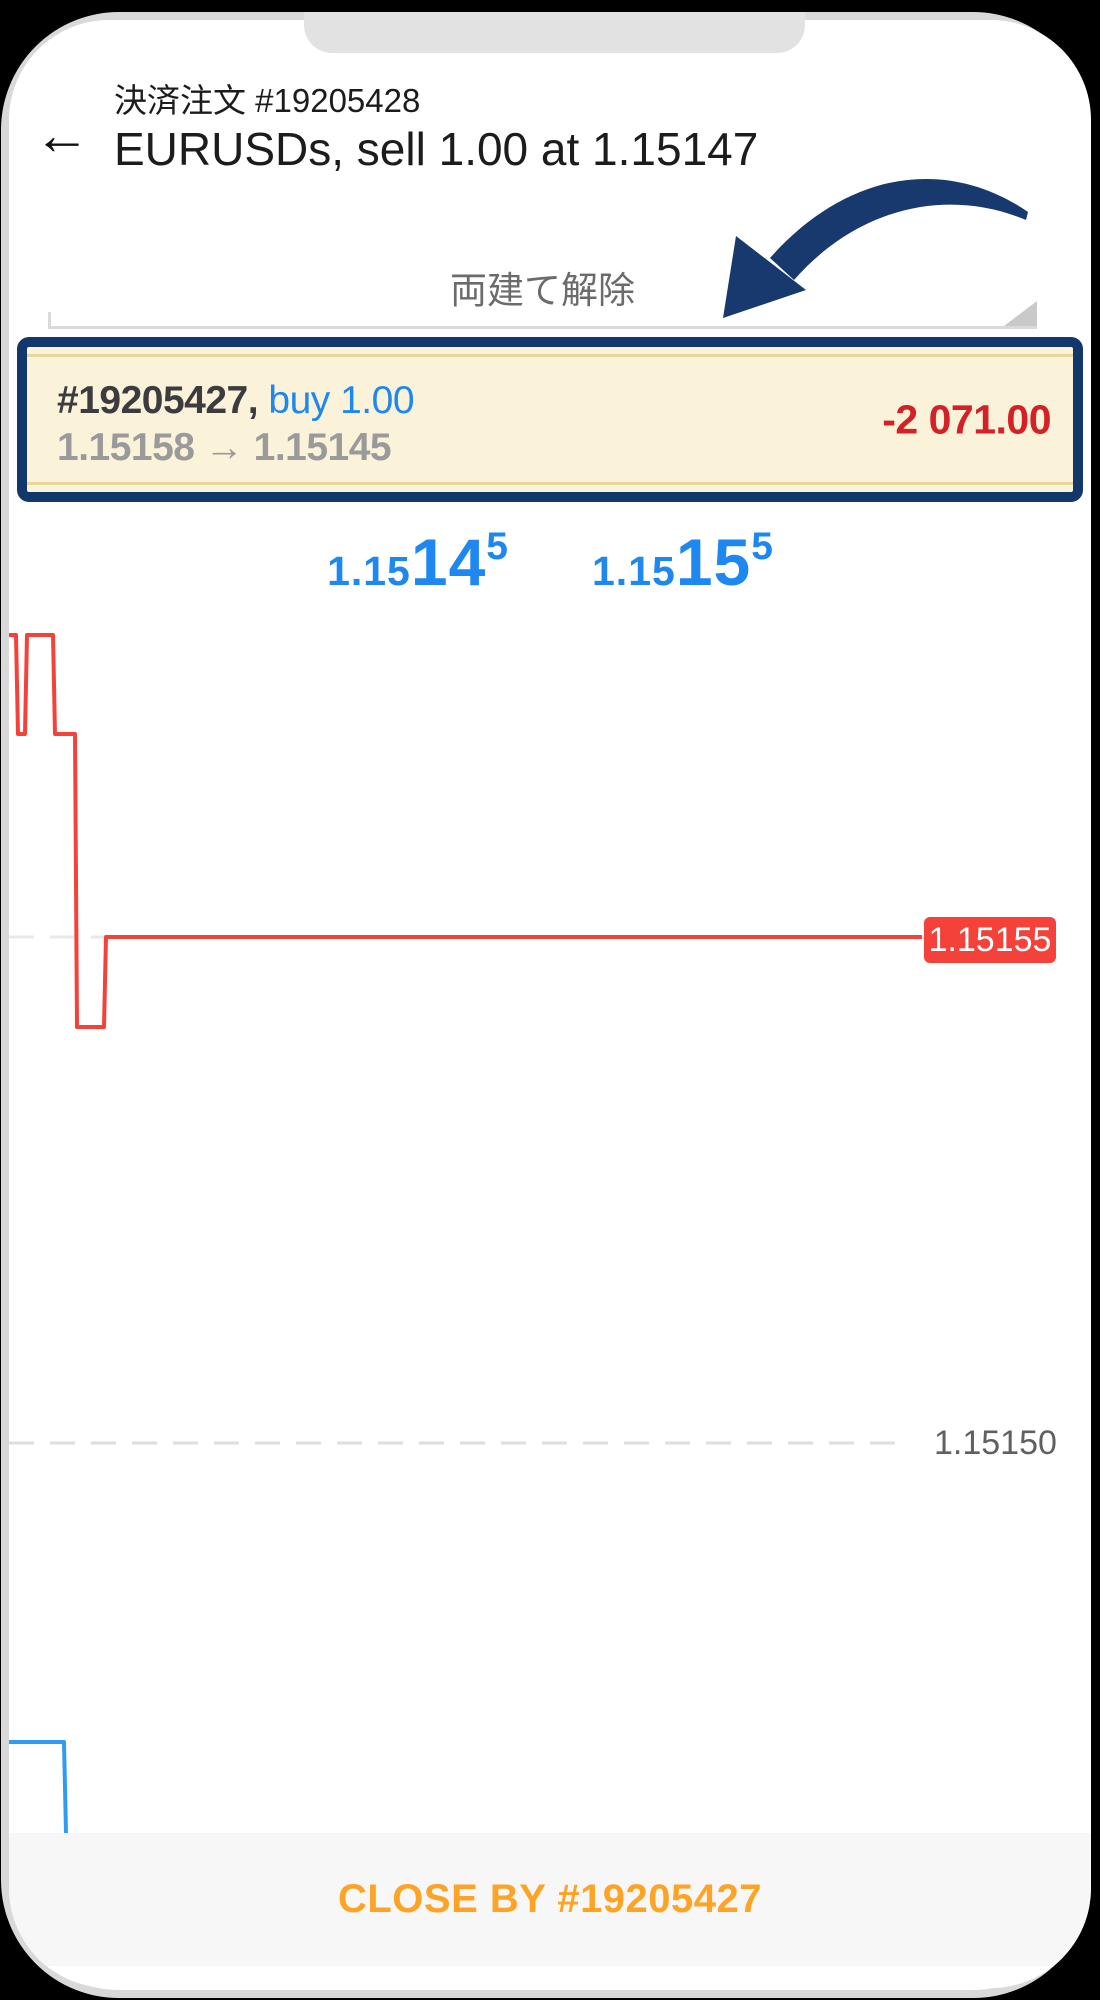 This screenshot has height=2000, width=1100. I want to click on ask-price-badge: 1.15155, so click(990, 940).